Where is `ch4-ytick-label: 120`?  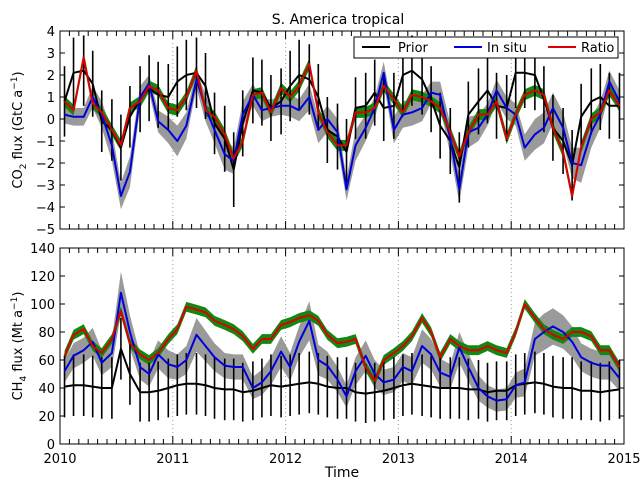
ch4-ytick-label: 120 is located at coordinates (42, 277).